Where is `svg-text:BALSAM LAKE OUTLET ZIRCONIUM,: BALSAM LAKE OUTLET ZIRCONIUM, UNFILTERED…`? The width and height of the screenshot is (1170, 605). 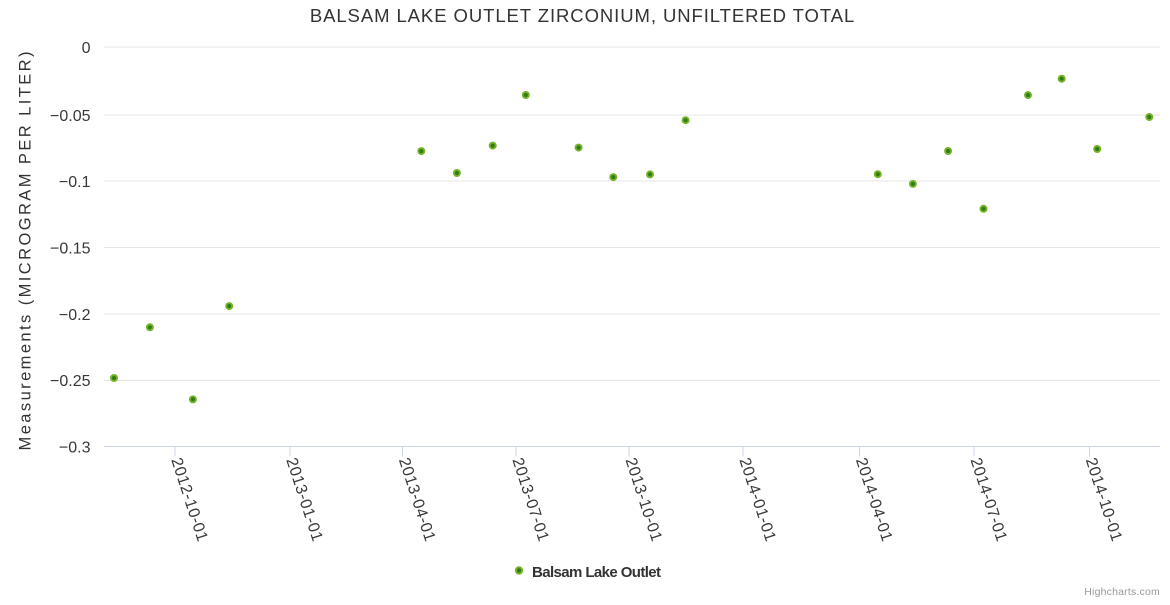
svg-text:BALSAM LAKE OUTLET ZIRCONIUM,: BALSAM LAKE OUTLET ZIRCONIUM, UNFILTERED… is located at coordinates (582, 15).